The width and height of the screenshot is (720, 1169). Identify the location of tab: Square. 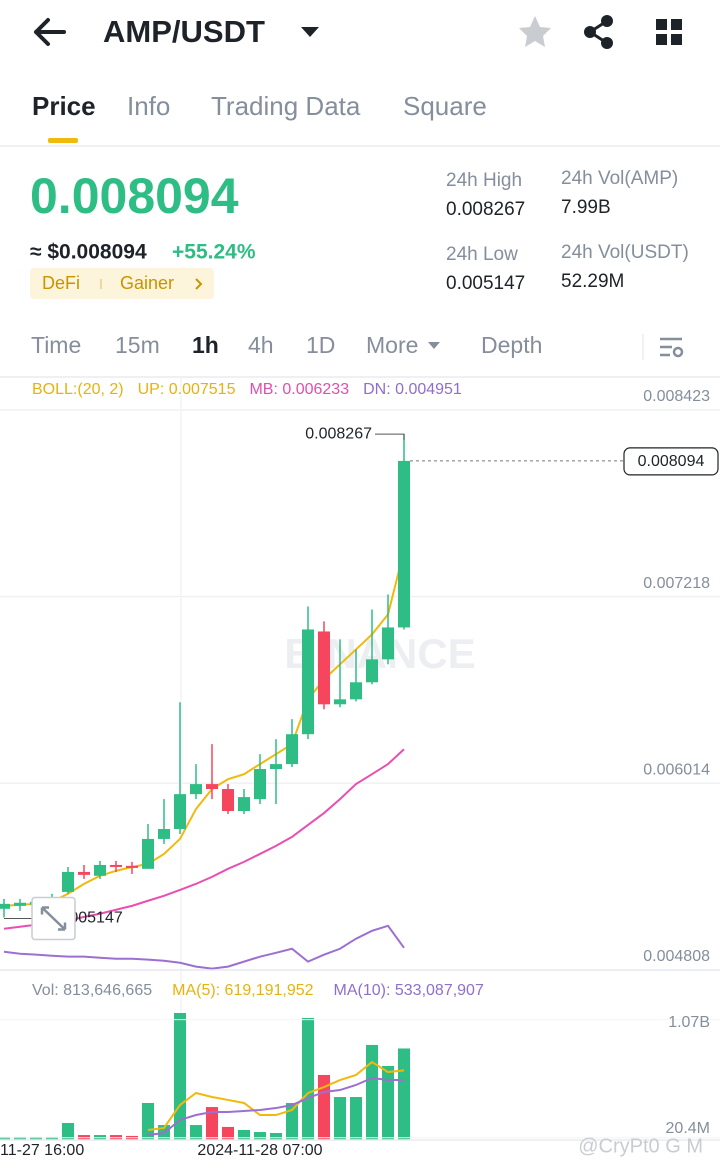
(445, 106).